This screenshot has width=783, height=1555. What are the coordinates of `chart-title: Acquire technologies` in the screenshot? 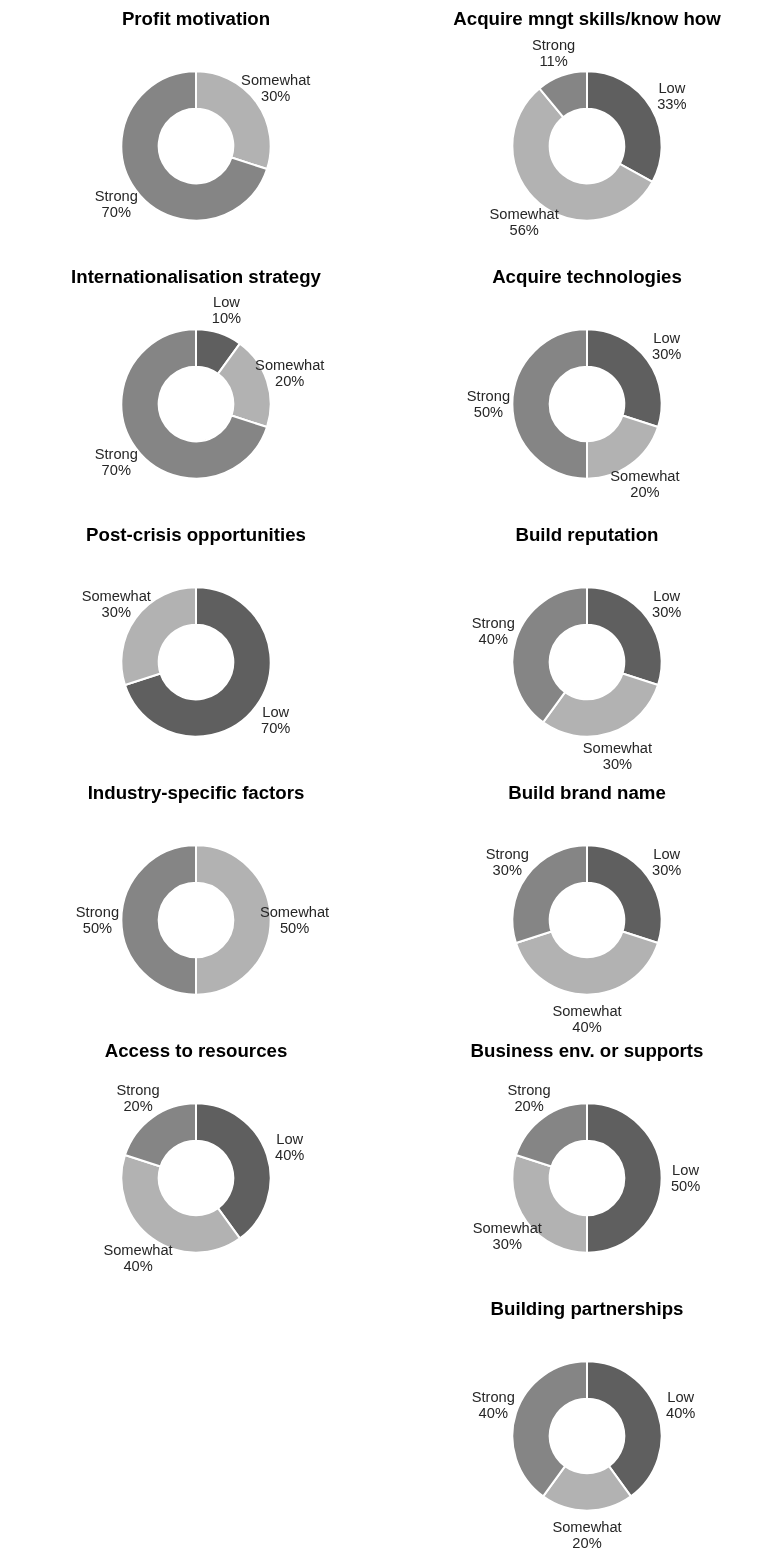 It's located at (587, 276).